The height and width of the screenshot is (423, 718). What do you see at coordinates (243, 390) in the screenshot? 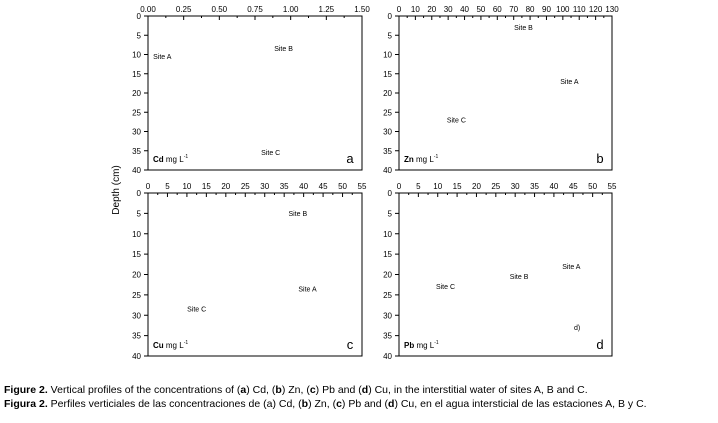
I see `caption-fragment: a` at bounding box center [243, 390].